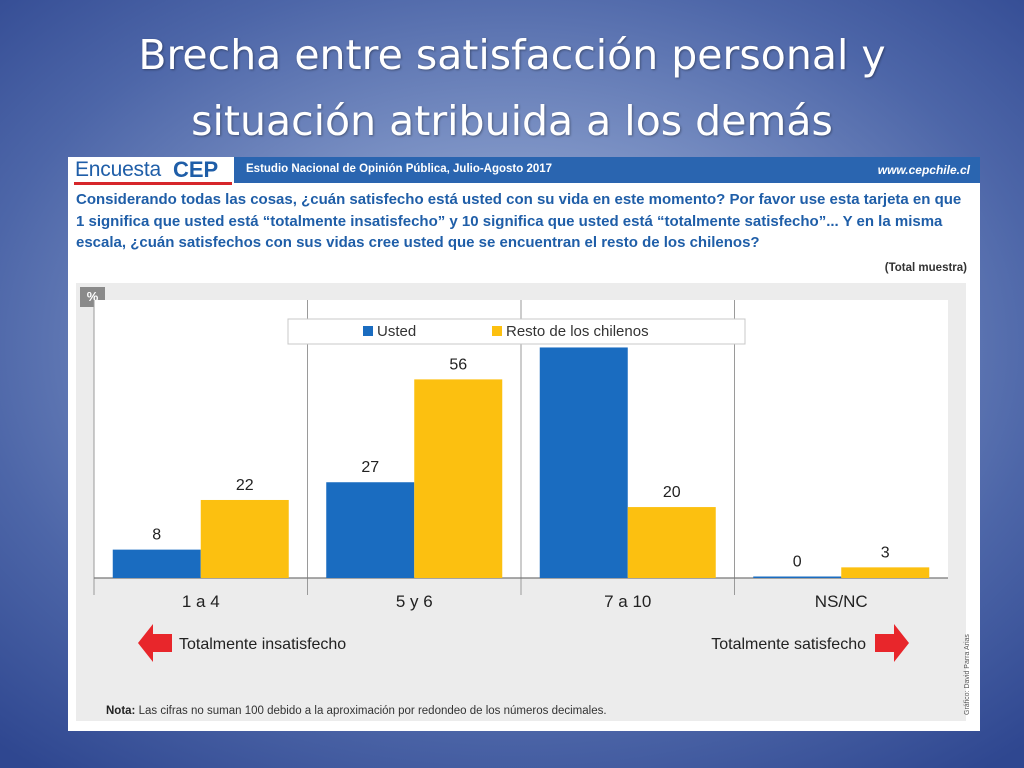 The image size is (1024, 768). Describe the element at coordinates (370, 467) in the screenshot. I see `data-label-usted-1: 27` at that location.